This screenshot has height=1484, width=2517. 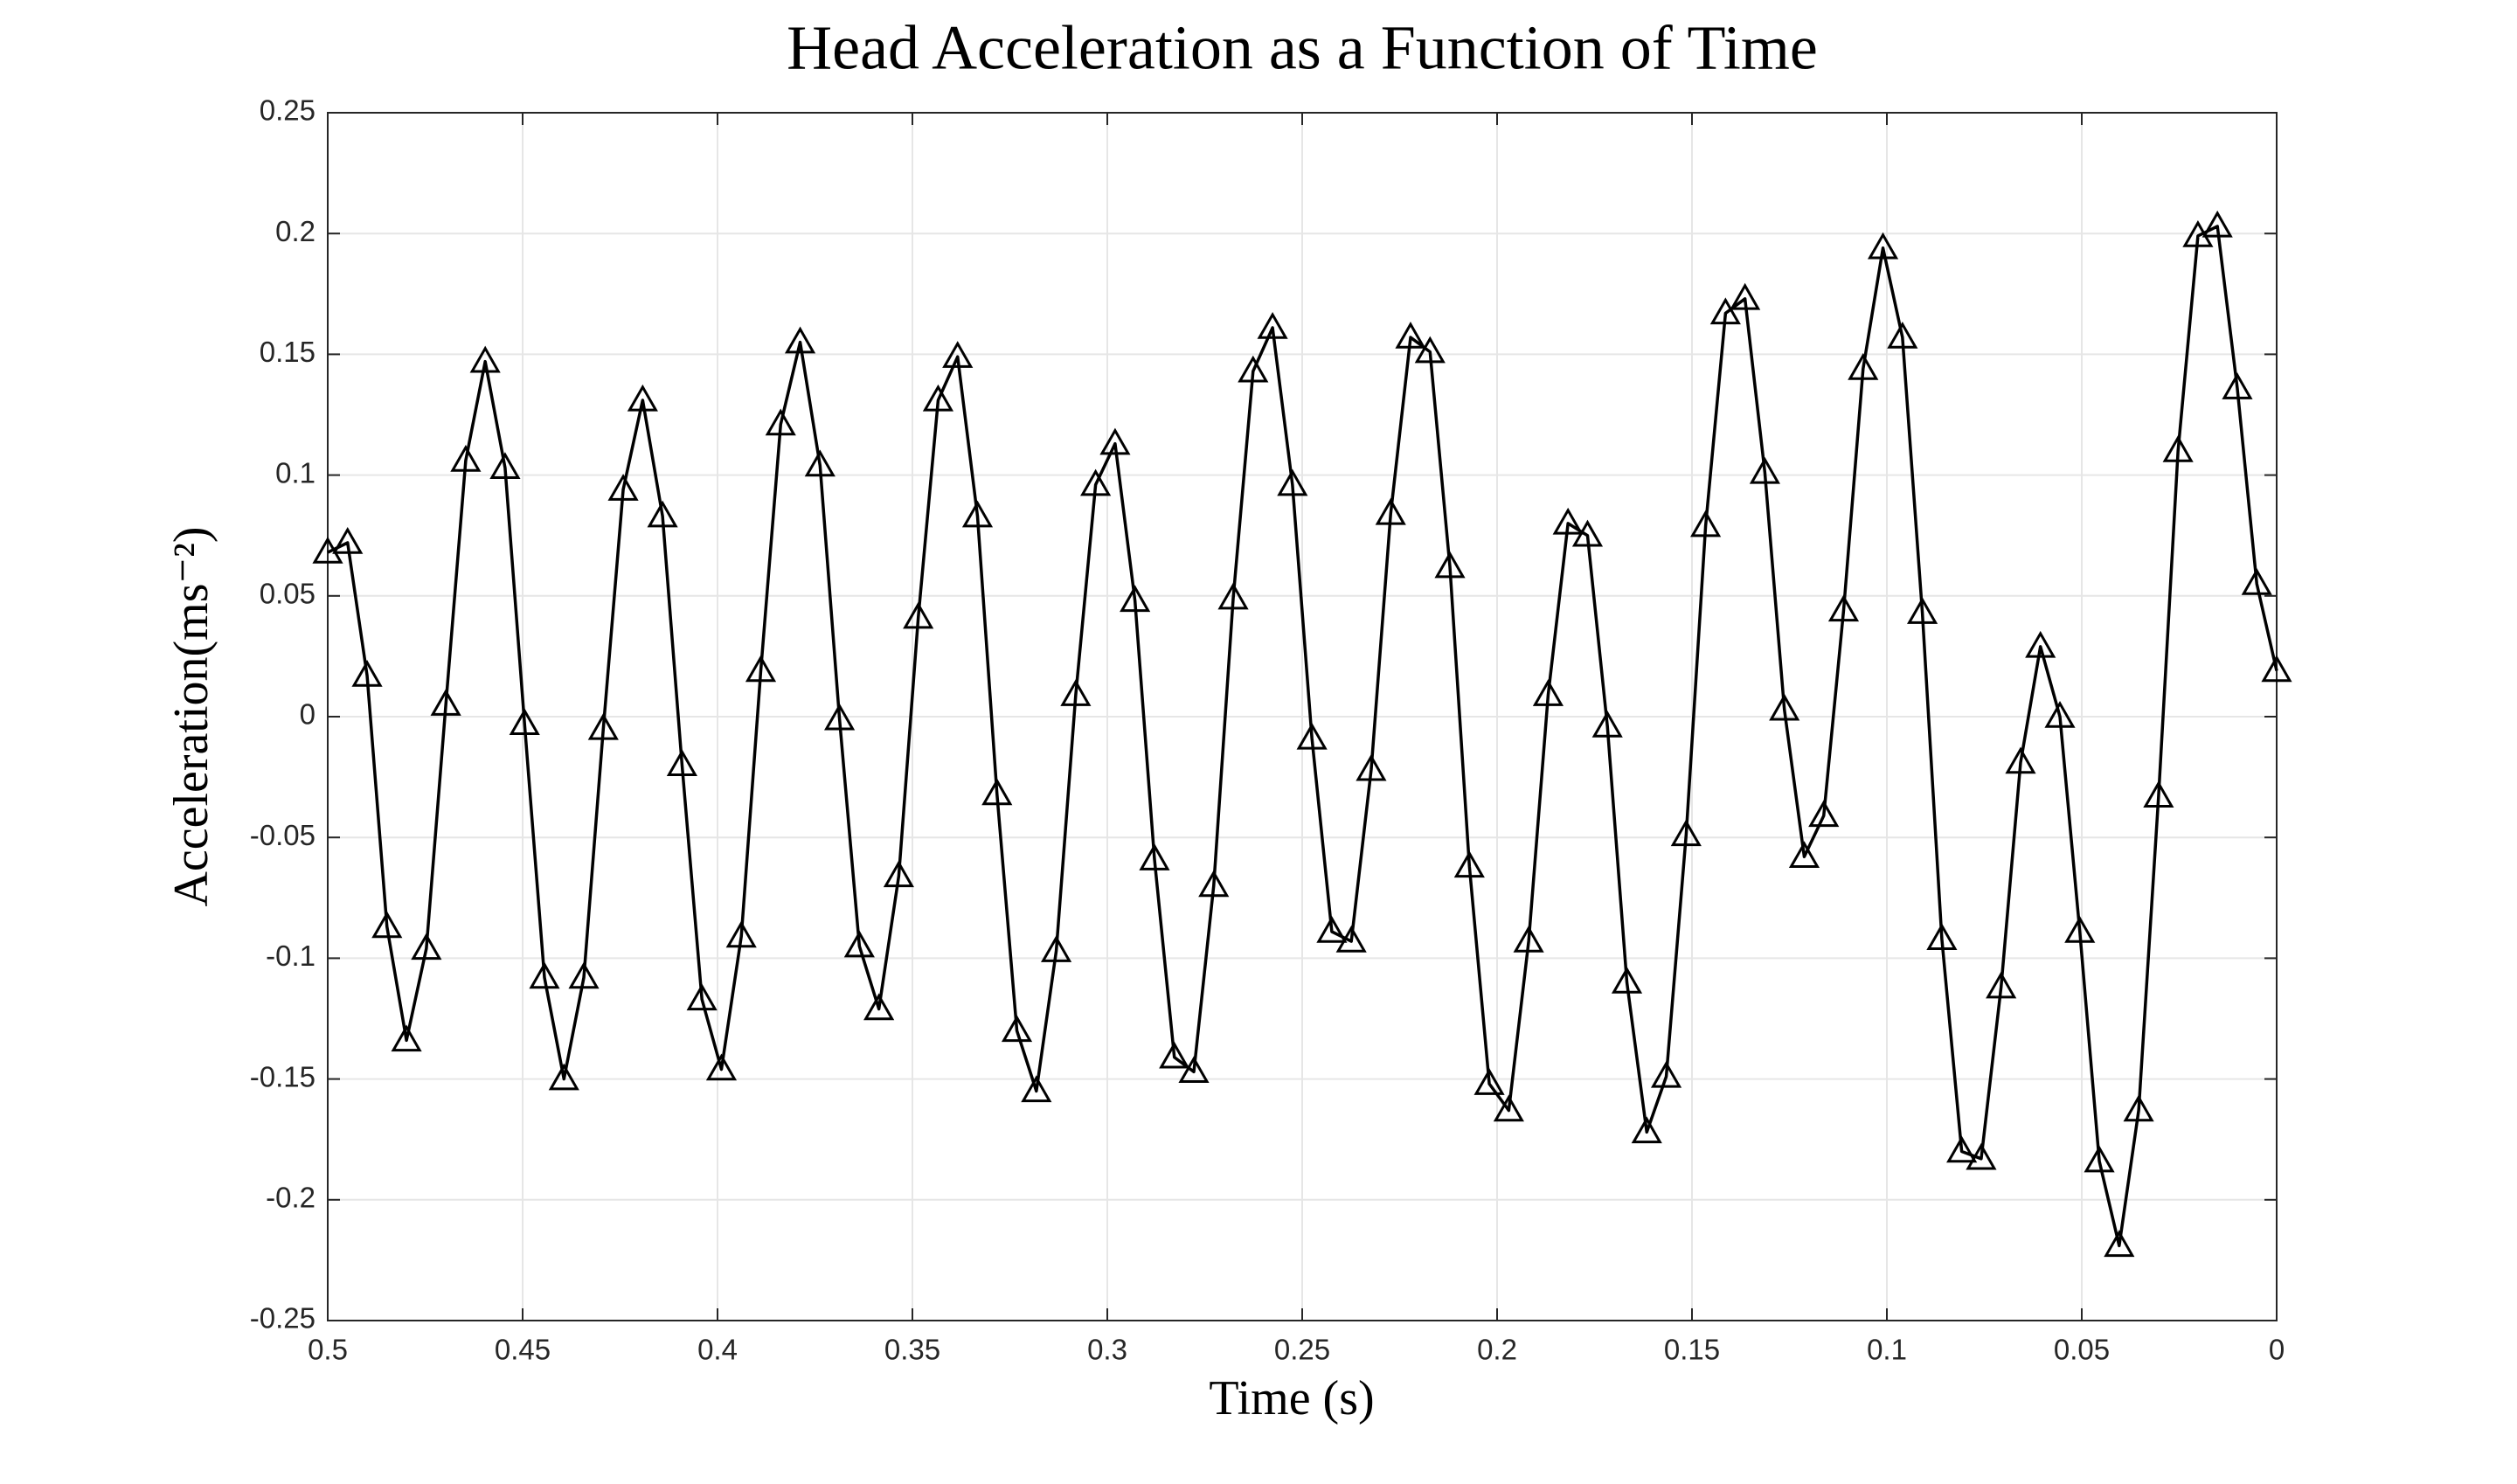 I want to click on y-tick-label: 0.05, so click(x=287, y=594).